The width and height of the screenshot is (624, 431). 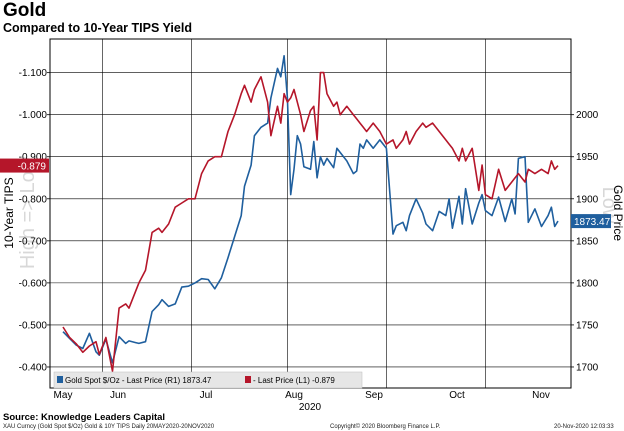 What do you see at coordinates (138, 380) in the screenshot?
I see `legend-label-gold: Gold Spot $/Oz - Last Price (R1) 1873.47` at bounding box center [138, 380].